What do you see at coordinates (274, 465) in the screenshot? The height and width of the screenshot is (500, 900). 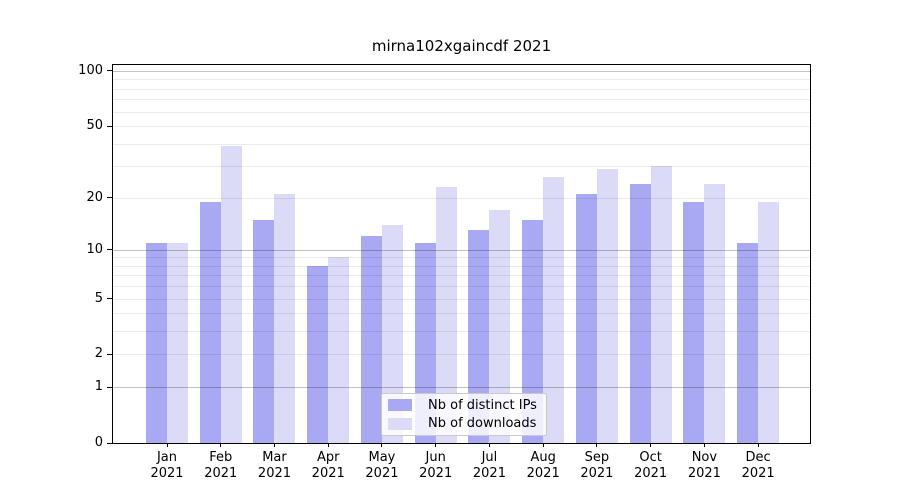 I see `x-tick-label: Mar 2021` at bounding box center [274, 465].